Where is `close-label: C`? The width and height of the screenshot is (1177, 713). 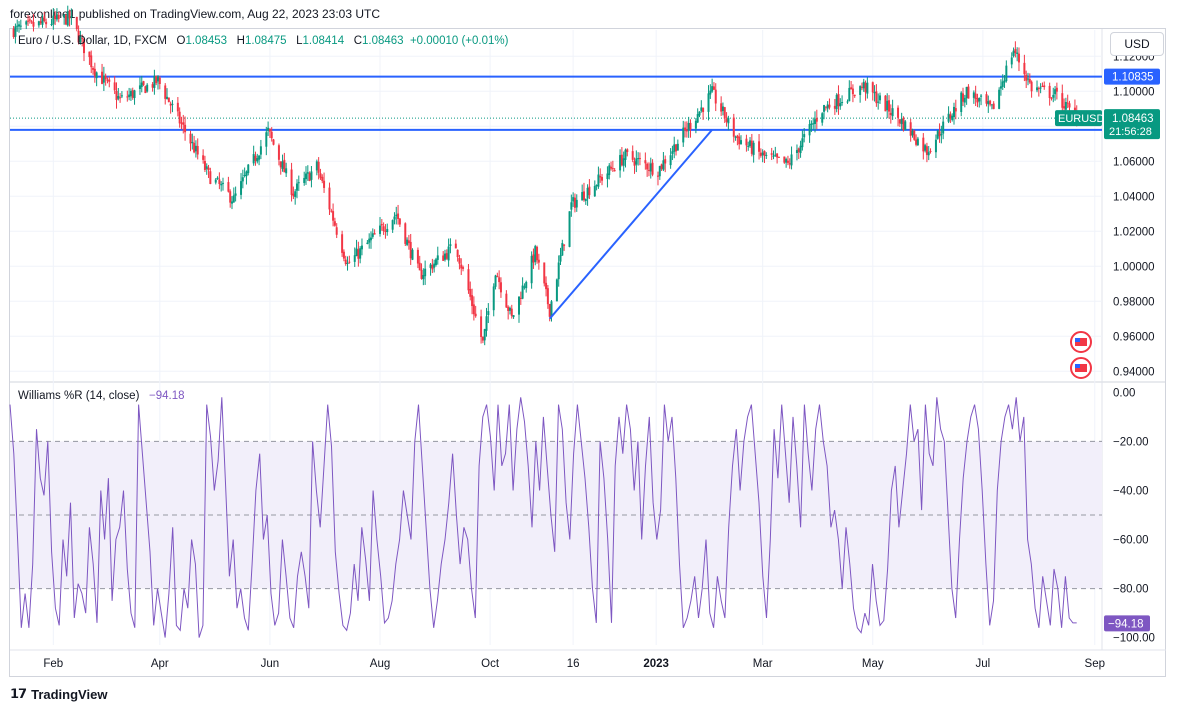 close-label: C is located at coordinates (357, 41).